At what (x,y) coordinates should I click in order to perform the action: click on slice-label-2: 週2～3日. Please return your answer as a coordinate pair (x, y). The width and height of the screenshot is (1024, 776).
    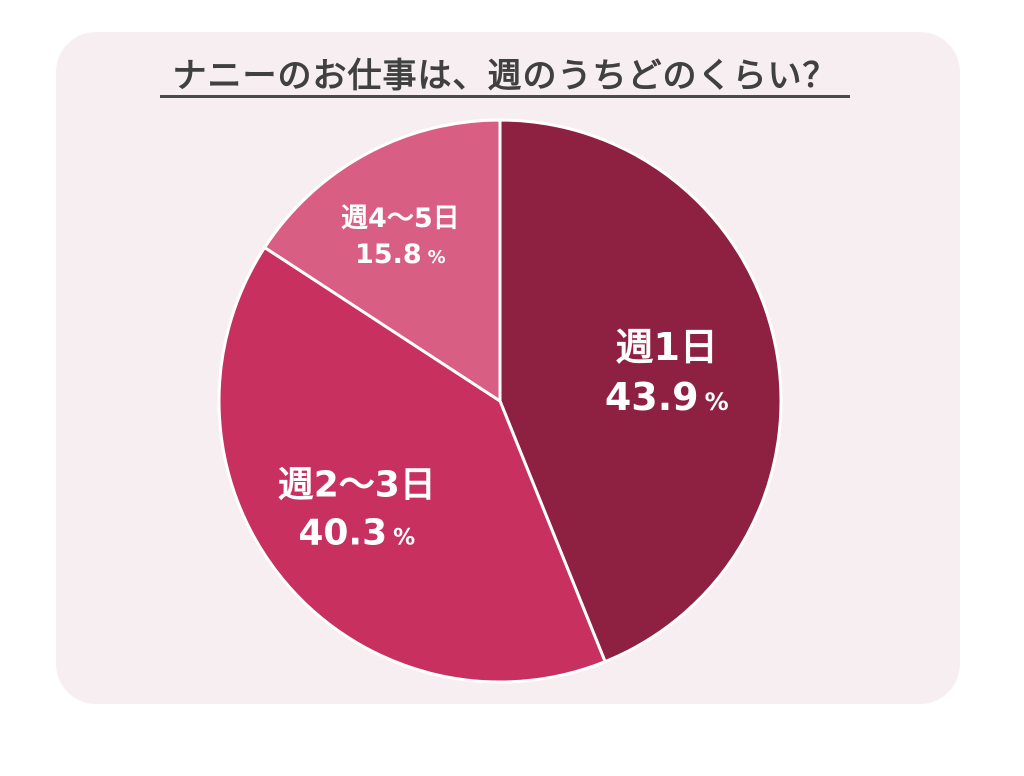
    Looking at the image, I should click on (357, 485).